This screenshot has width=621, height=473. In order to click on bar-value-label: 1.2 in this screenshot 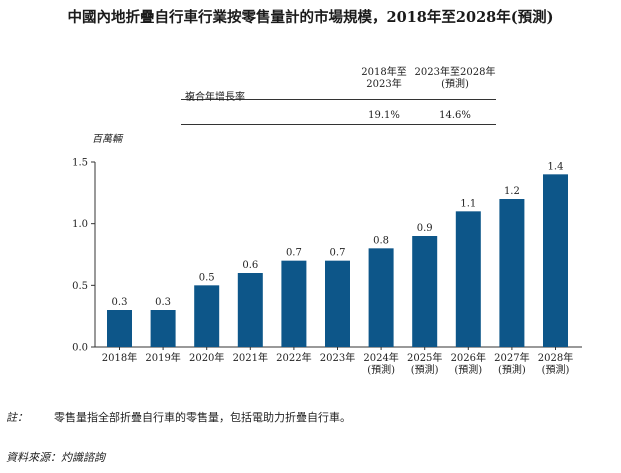, I will do `click(512, 191)`.